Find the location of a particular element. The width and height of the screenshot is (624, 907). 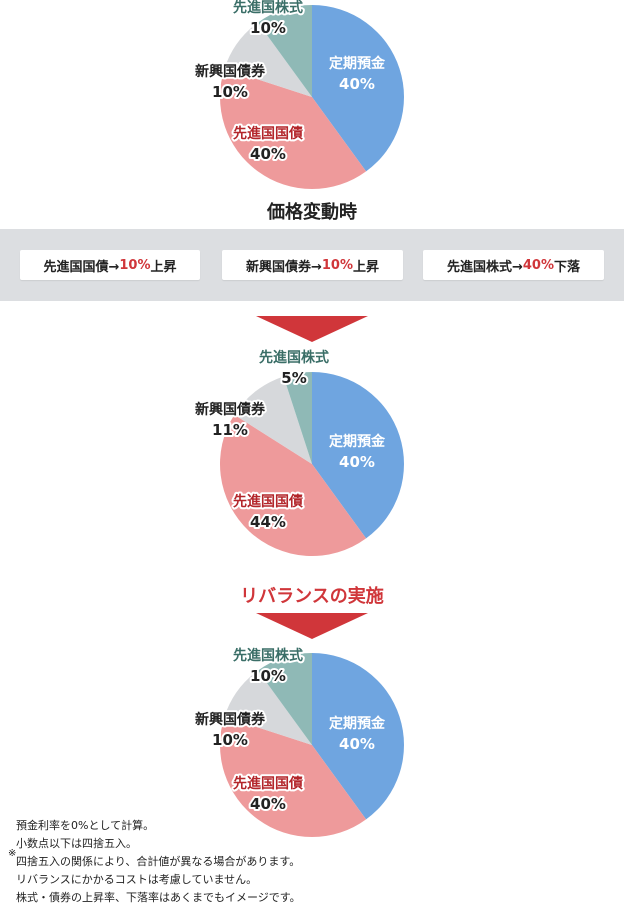

note-line: リバランスにかかるコストは考慮していません。 is located at coordinates (137, 879).